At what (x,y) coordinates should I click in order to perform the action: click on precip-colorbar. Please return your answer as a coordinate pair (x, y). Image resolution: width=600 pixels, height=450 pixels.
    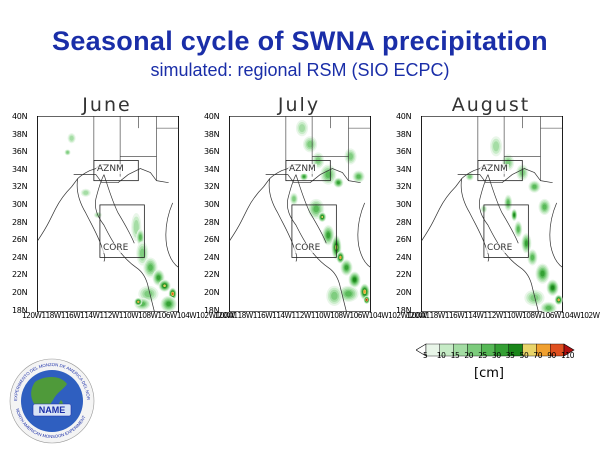
    Looking at the image, I should click on (495, 350).